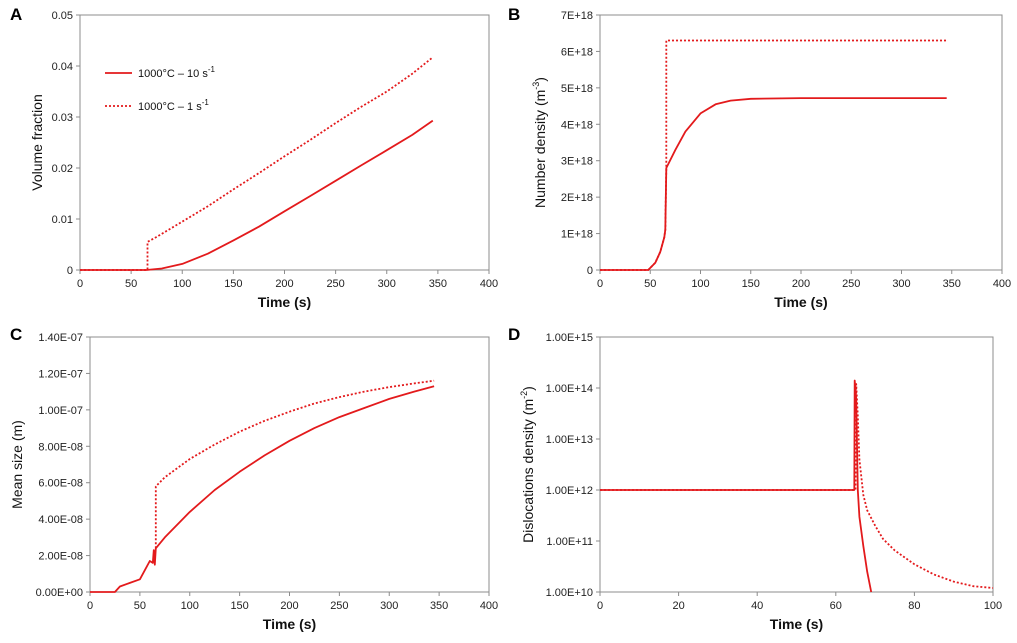 Image resolution: width=1017 pixels, height=643 pixels. I want to click on y-tick-label: 1.40E-07, so click(60, 338).